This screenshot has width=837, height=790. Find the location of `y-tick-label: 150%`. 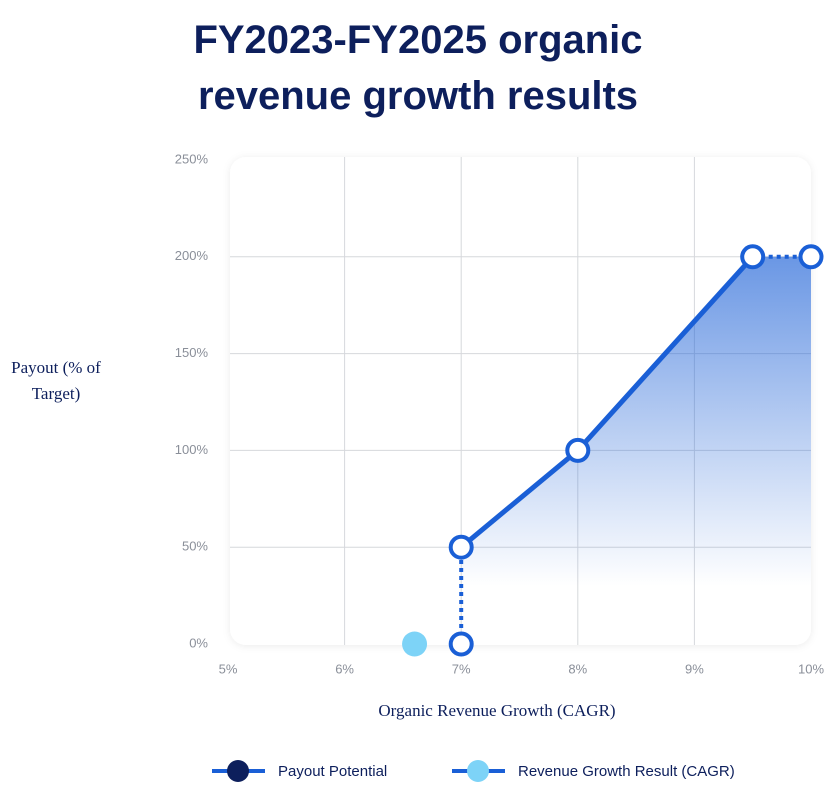

y-tick-label: 150% is located at coordinates (192, 352).